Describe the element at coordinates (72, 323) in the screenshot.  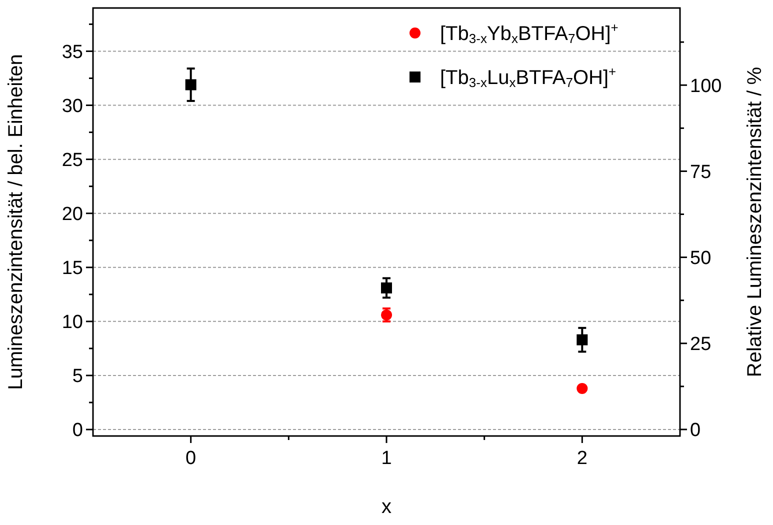
I see `y-tick-label: 10` at that location.